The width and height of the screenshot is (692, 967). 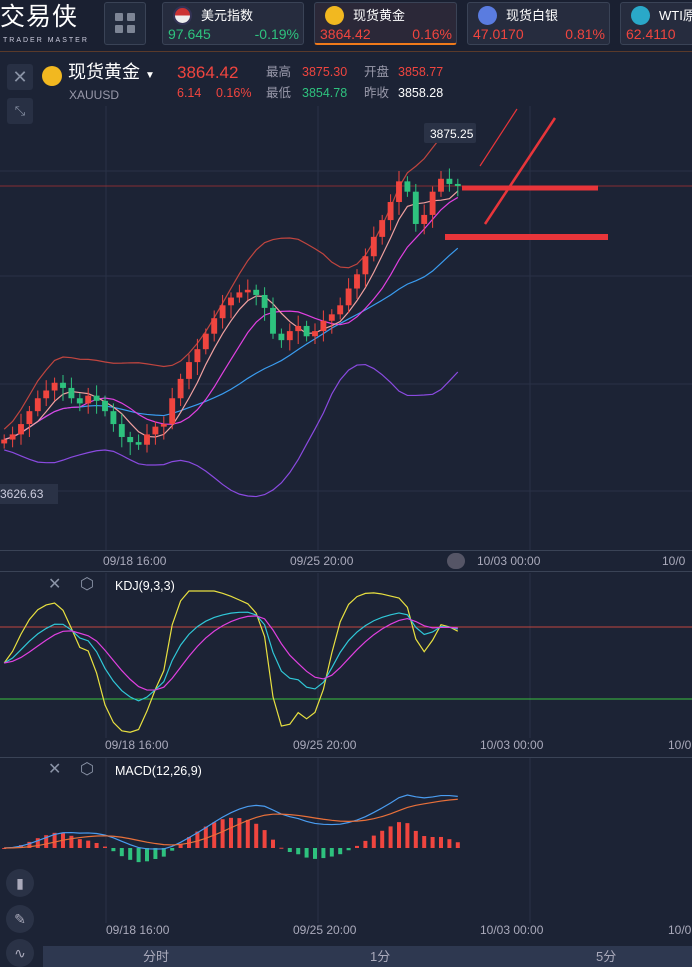 I want to click on logo: 交易侠, so click(x=39, y=17).